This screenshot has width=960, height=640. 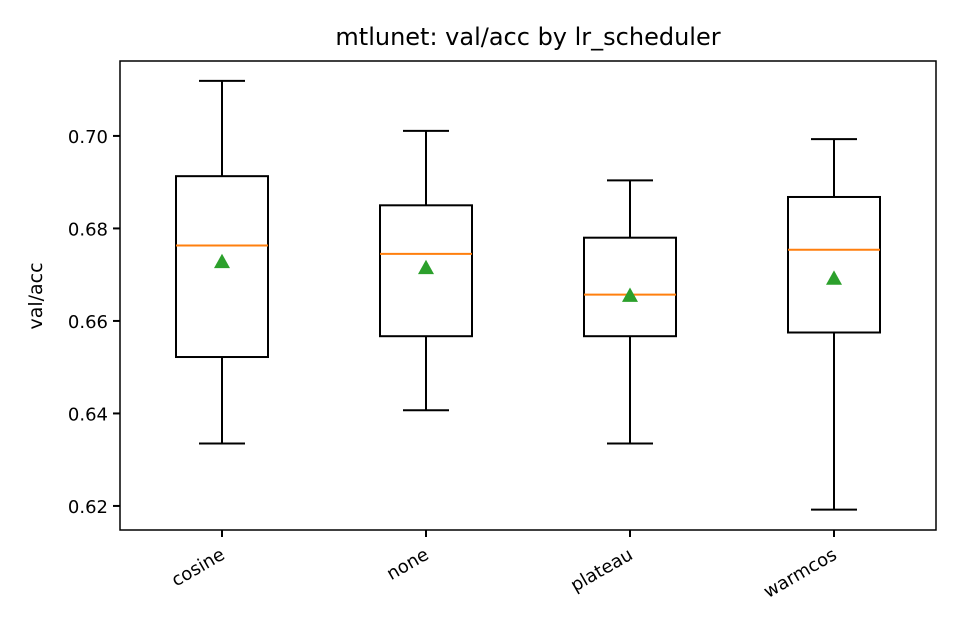 What do you see at coordinates (88, 507) in the screenshot?
I see `y-tick-label: 0.62` at bounding box center [88, 507].